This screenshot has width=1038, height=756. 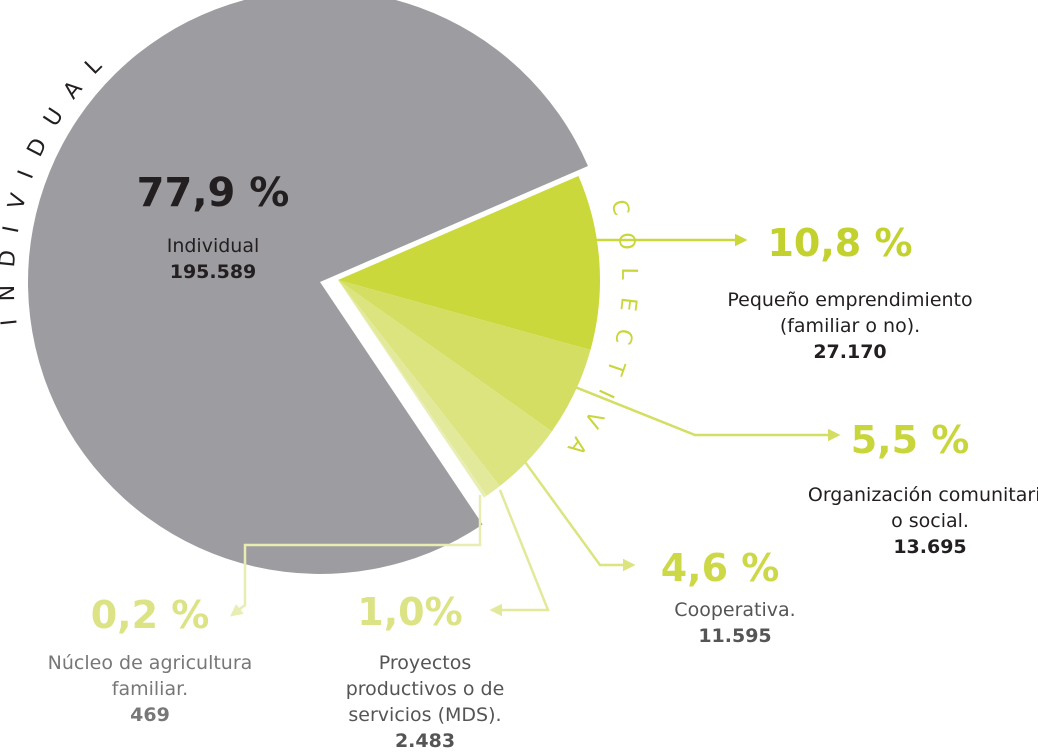 What do you see at coordinates (720, 568) in the screenshot?
I see `value-label: 4,6 %` at bounding box center [720, 568].